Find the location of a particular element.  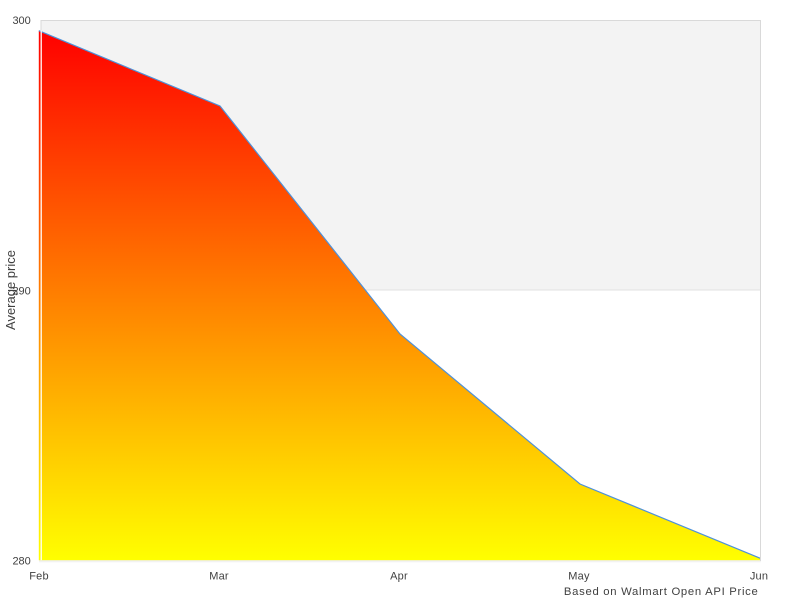

svg-text: 290 is located at coordinates (21, 292).